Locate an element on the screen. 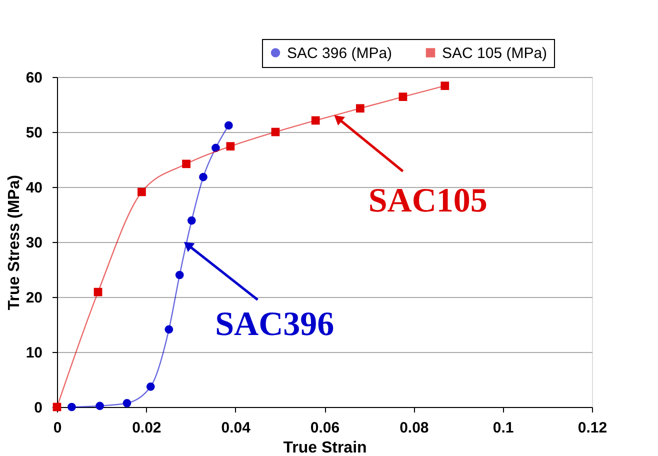  annotation: SAC396 is located at coordinates (274, 324).